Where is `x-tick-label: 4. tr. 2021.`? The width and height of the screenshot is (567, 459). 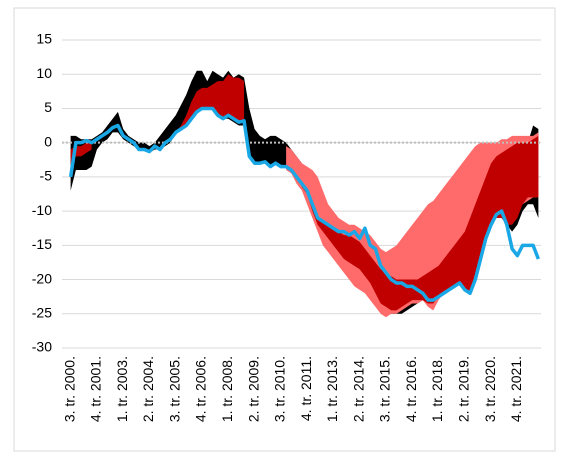 x-tick-label: 4. tr. 2021. is located at coordinates (516, 389).